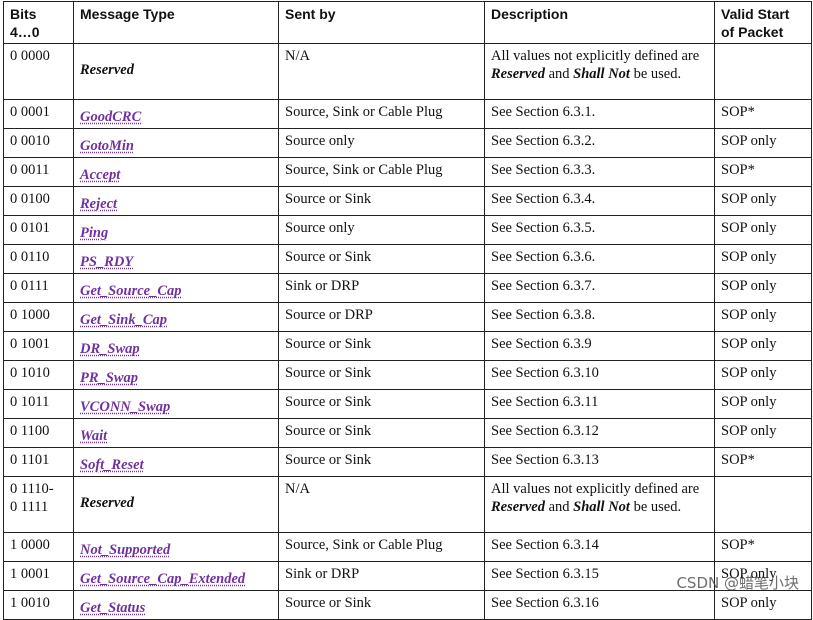 The image size is (813, 620). Describe the element at coordinates (99, 204) in the screenshot. I see `message-type: Reject` at that location.